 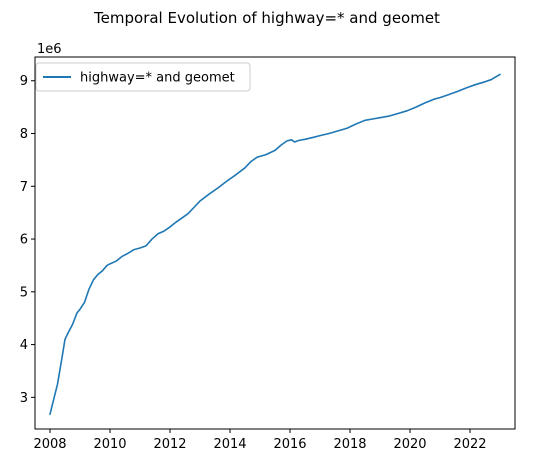 I want to click on y-tick-label: 9, so click(x=24, y=81).